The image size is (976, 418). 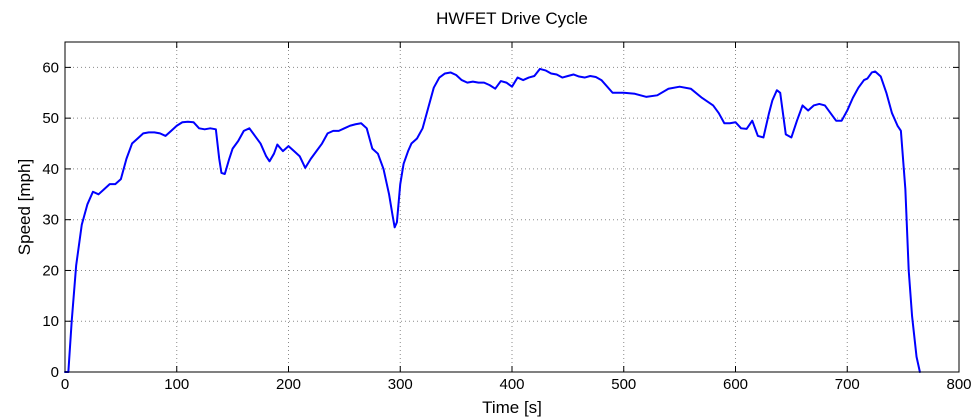 What do you see at coordinates (400, 384) in the screenshot?
I see `x-tick-label: 300` at bounding box center [400, 384].